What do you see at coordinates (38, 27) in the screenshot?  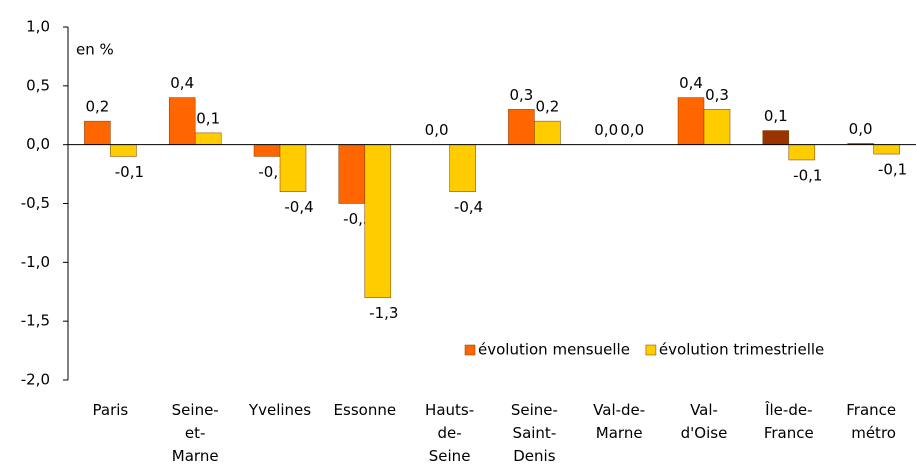 I see `y-tick-label: 1,0` at bounding box center [38, 27].